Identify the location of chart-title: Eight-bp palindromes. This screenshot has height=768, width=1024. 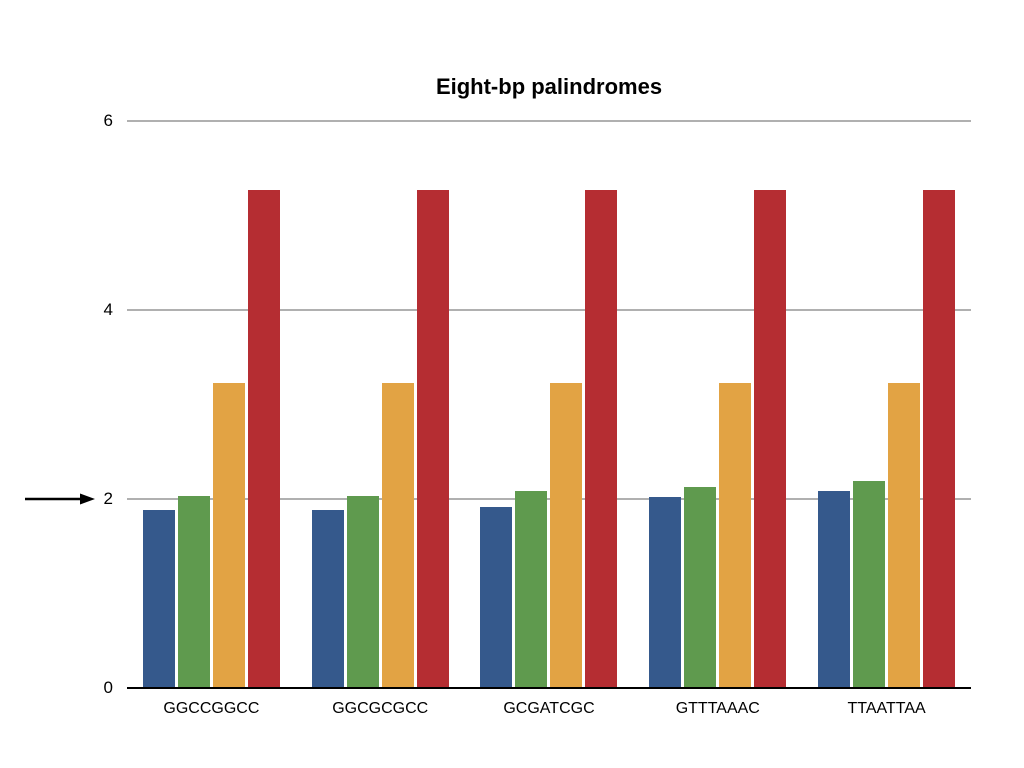
(549, 86).